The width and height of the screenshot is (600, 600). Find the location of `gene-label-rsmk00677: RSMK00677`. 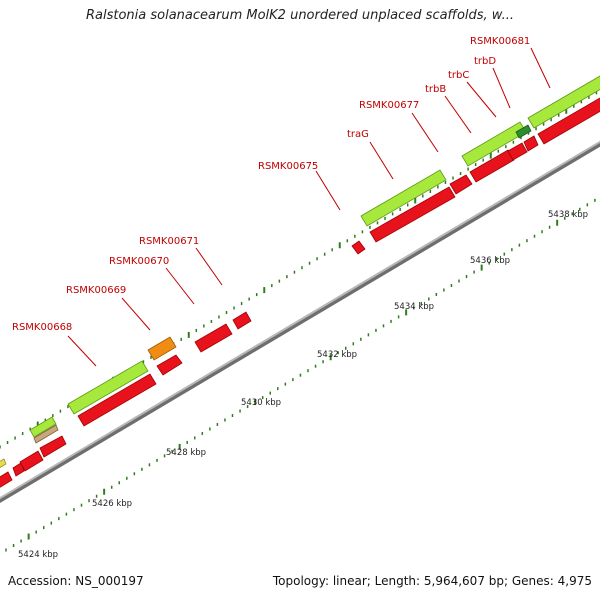

gene-label-rsmk00677: RSMK00677 is located at coordinates (389, 105).